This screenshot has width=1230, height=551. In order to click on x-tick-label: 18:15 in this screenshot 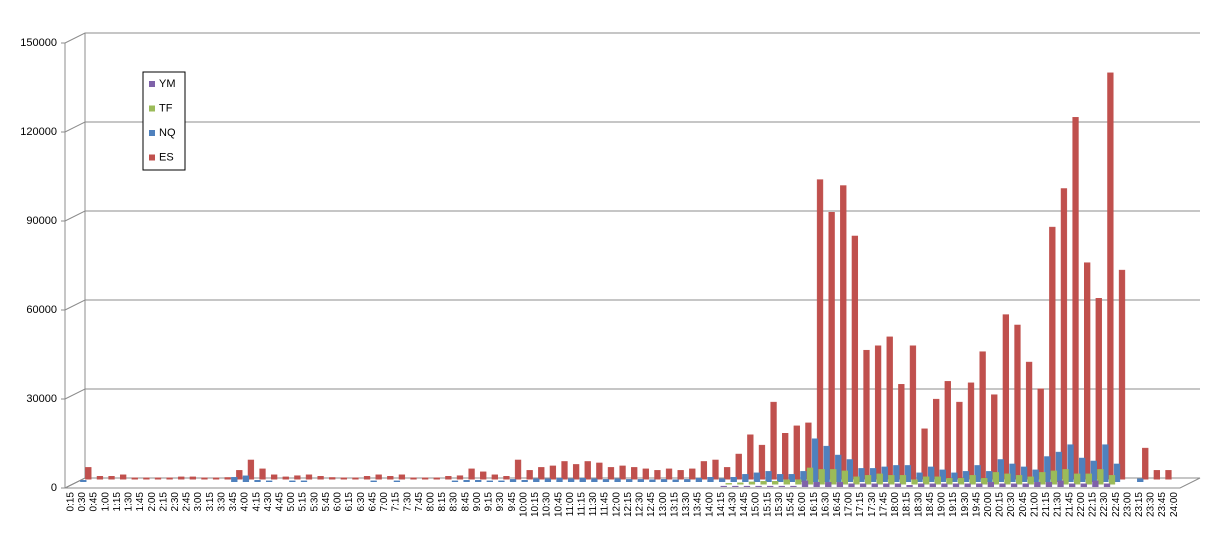, I will do `click(907, 504)`.